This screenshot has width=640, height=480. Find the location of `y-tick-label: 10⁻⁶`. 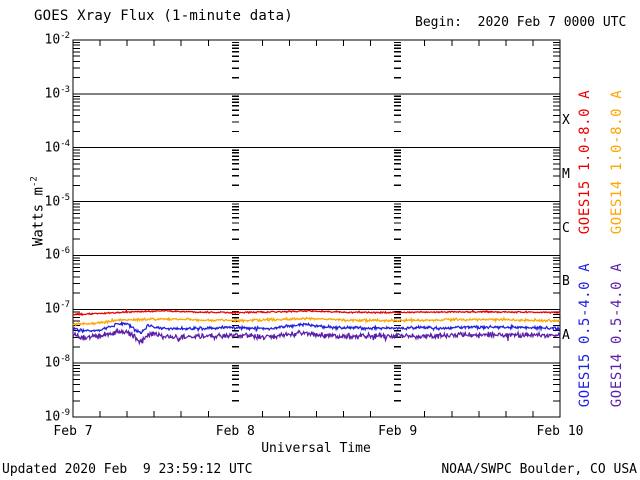

y-tick-label: 10⁻⁶ is located at coordinates (57, 254).